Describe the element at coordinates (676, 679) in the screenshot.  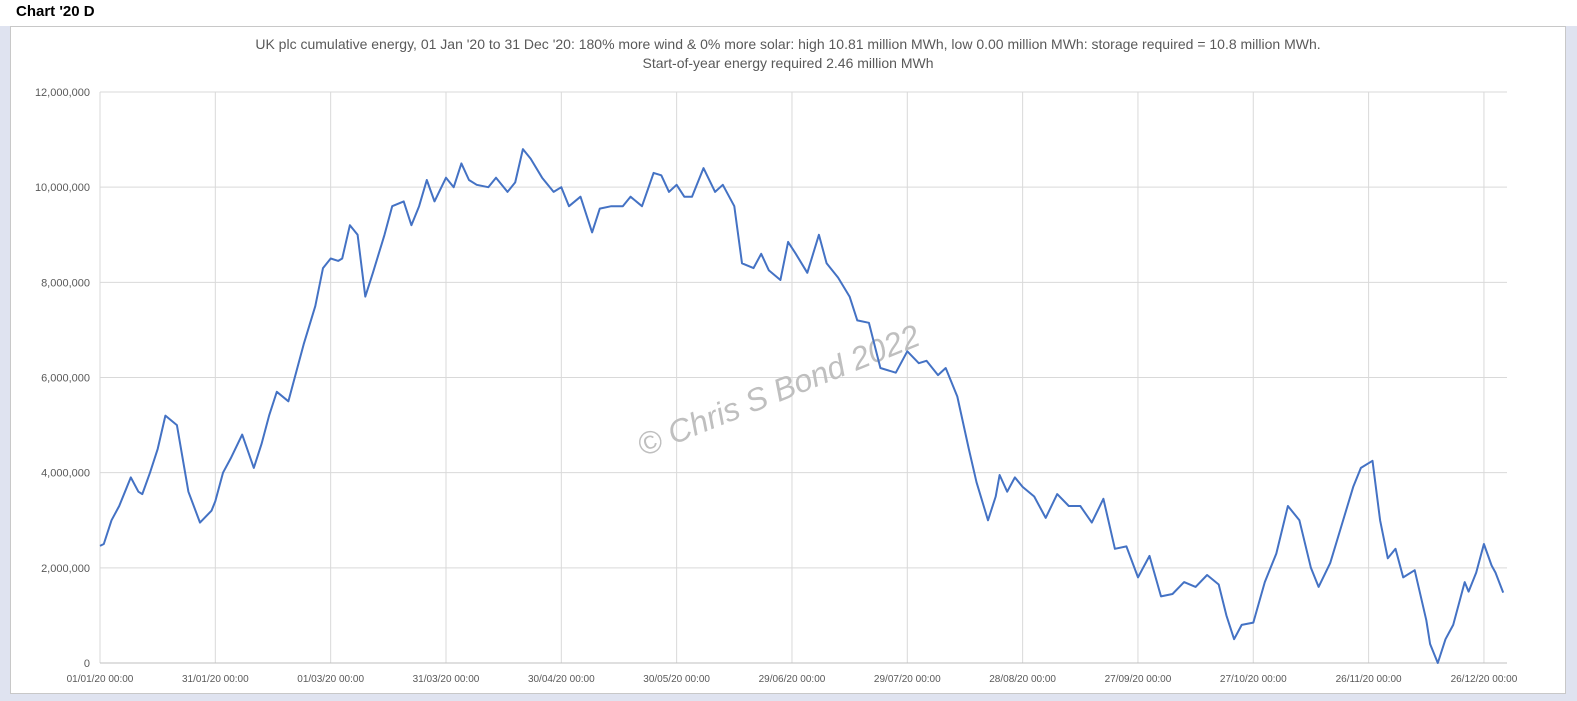
I see `x-tick-label: 30/05/20 00:00` at that location.